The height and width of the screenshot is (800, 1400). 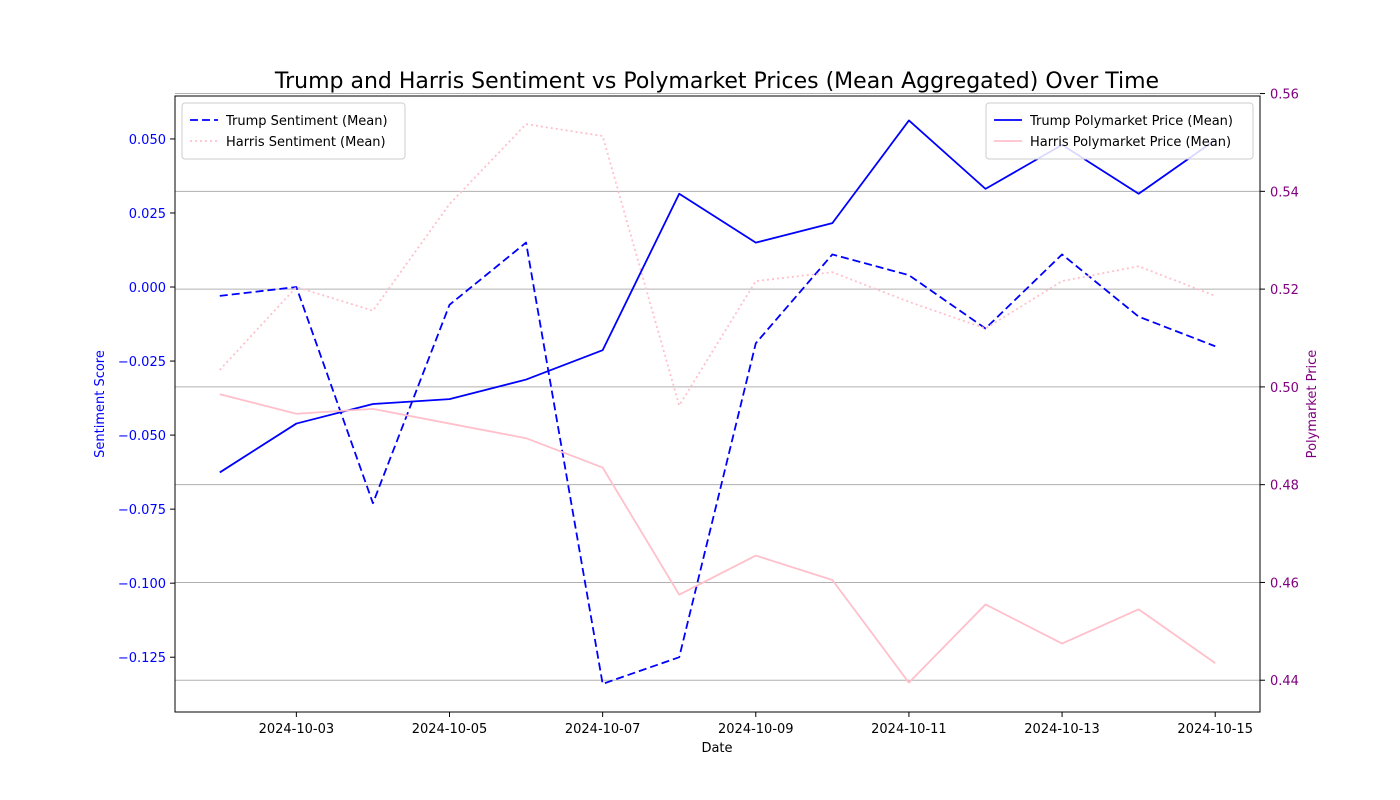 I want to click on y-left-tick-label: −0.125, so click(x=142, y=658).